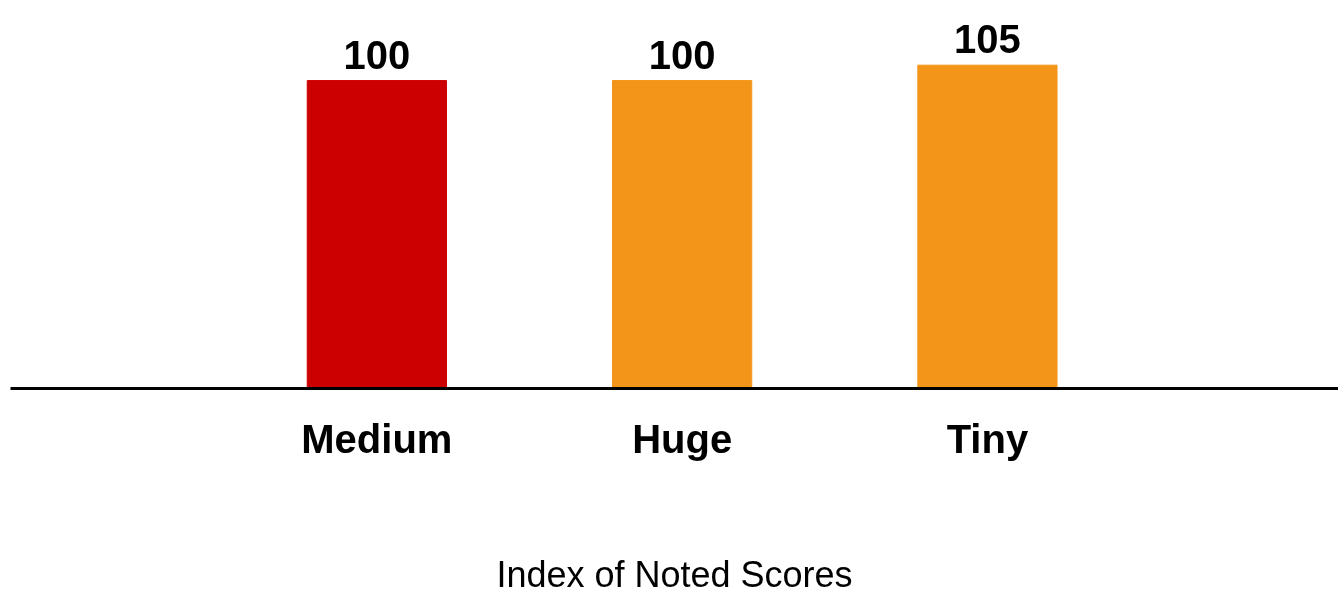 The height and width of the screenshot is (597, 1338). What do you see at coordinates (682, 438) in the screenshot?
I see `x-tick-label: Huge` at bounding box center [682, 438].